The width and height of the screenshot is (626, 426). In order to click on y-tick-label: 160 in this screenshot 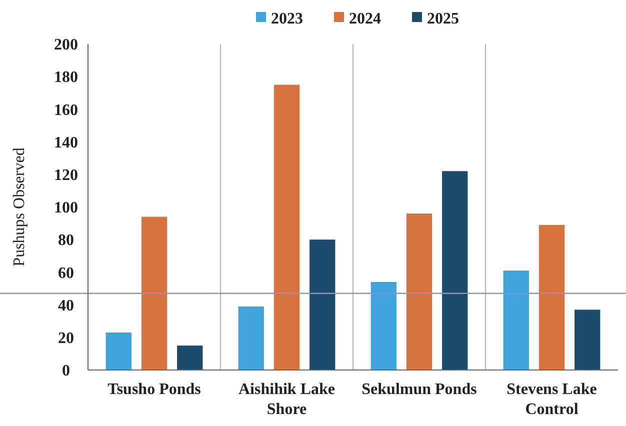, I will do `click(66, 110)`.